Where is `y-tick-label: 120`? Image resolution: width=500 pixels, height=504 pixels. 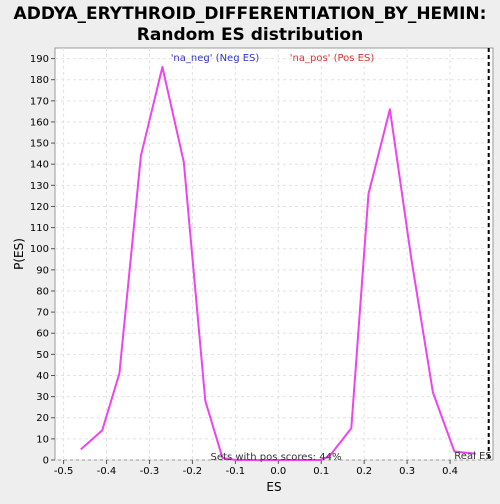 y-tick-label: 120 is located at coordinates (39, 207).